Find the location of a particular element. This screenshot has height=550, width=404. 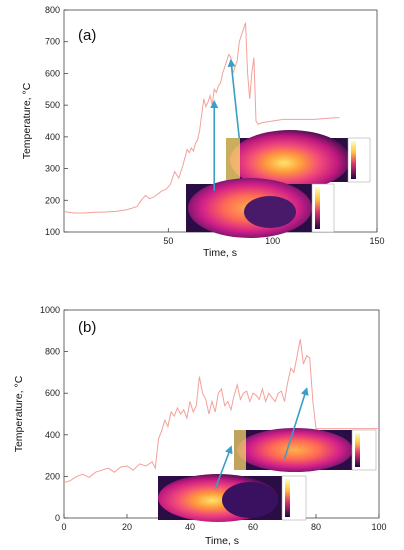

x-tick-label: 40 is located at coordinates (190, 527).